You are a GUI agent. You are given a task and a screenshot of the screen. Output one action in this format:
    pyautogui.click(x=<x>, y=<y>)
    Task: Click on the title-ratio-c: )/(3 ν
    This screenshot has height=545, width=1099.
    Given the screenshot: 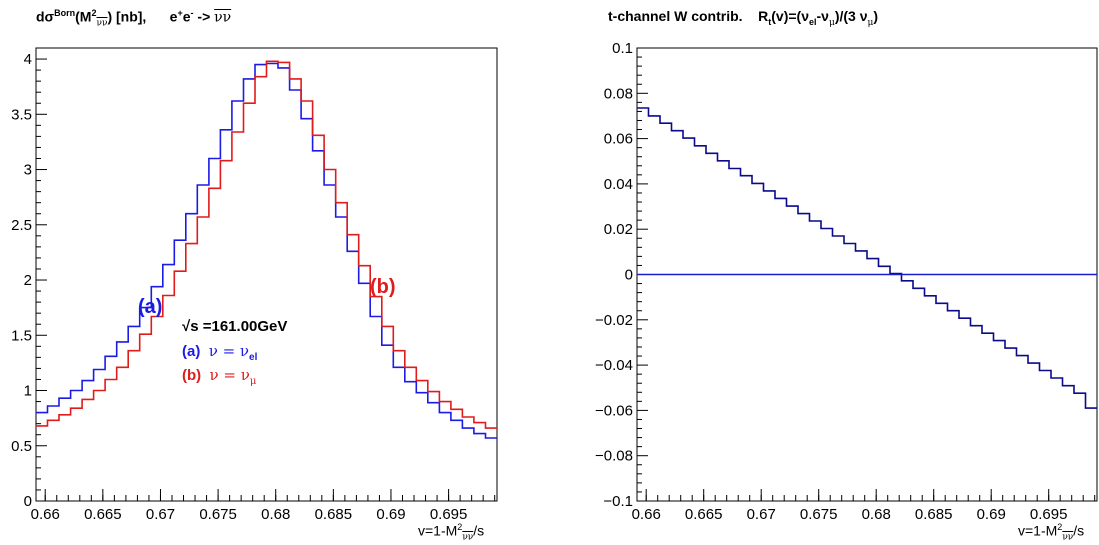 What is the action you would take?
    pyautogui.click(x=851, y=16)
    